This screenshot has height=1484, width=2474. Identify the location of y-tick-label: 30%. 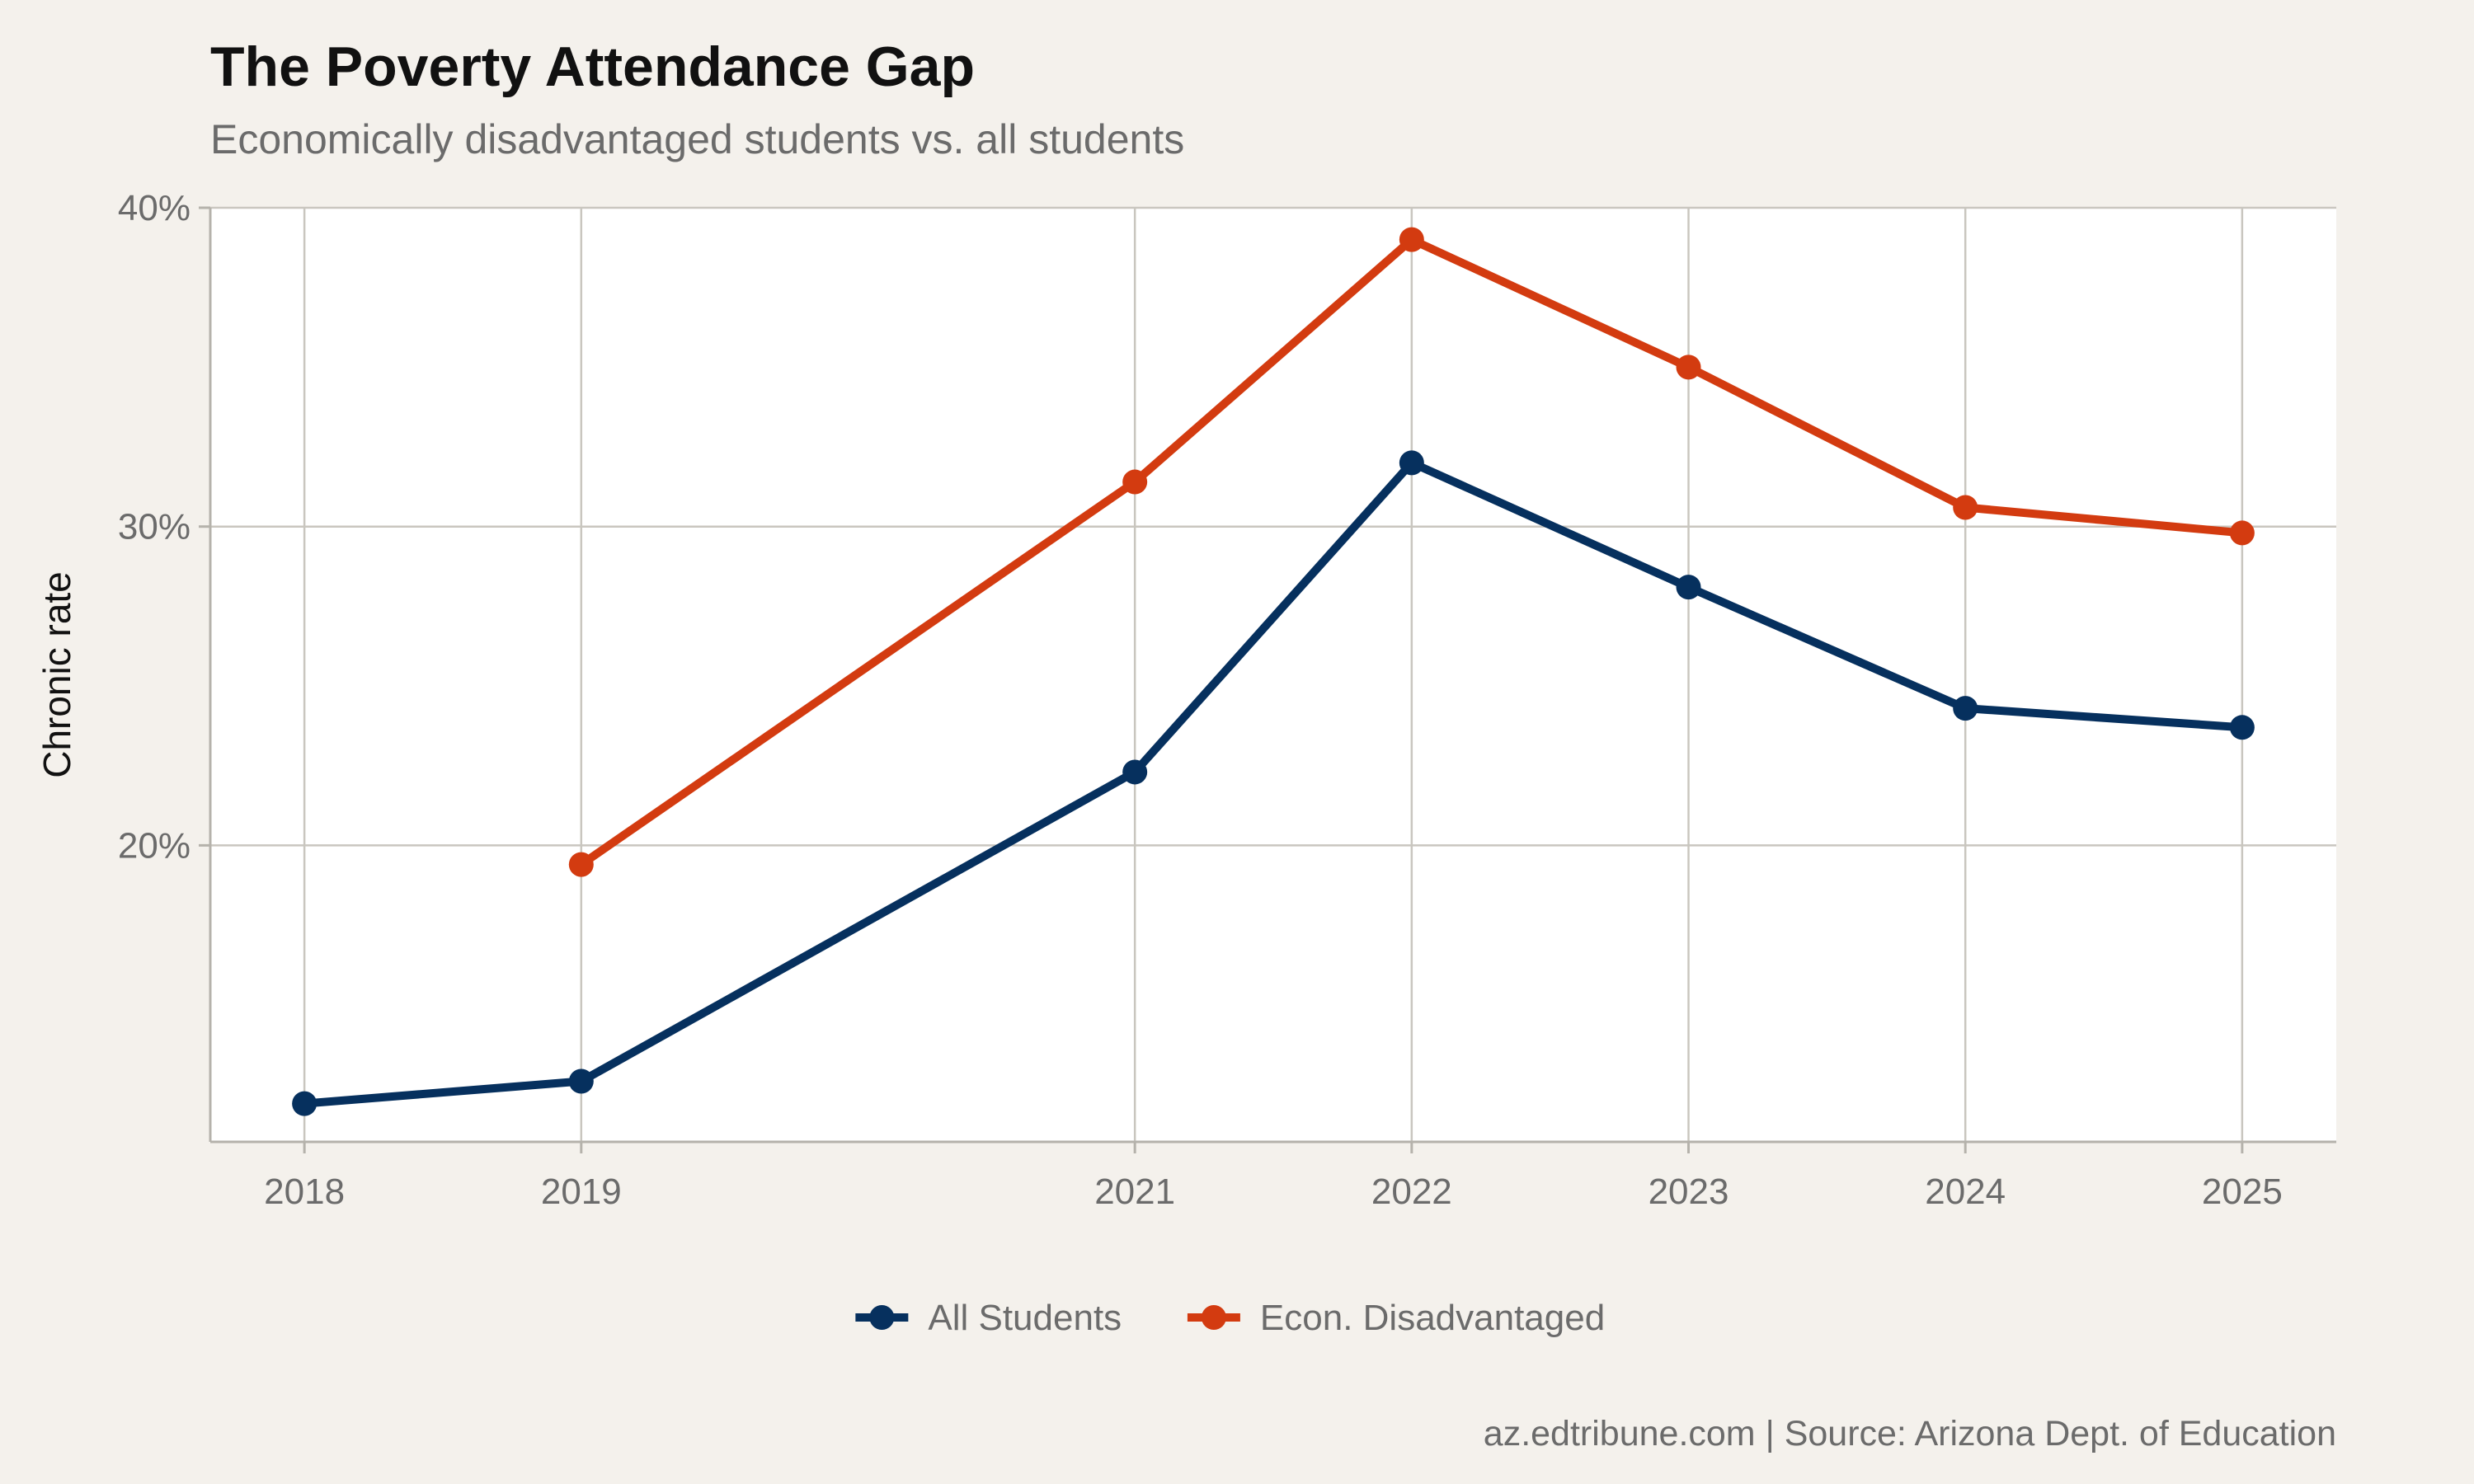
(154, 527).